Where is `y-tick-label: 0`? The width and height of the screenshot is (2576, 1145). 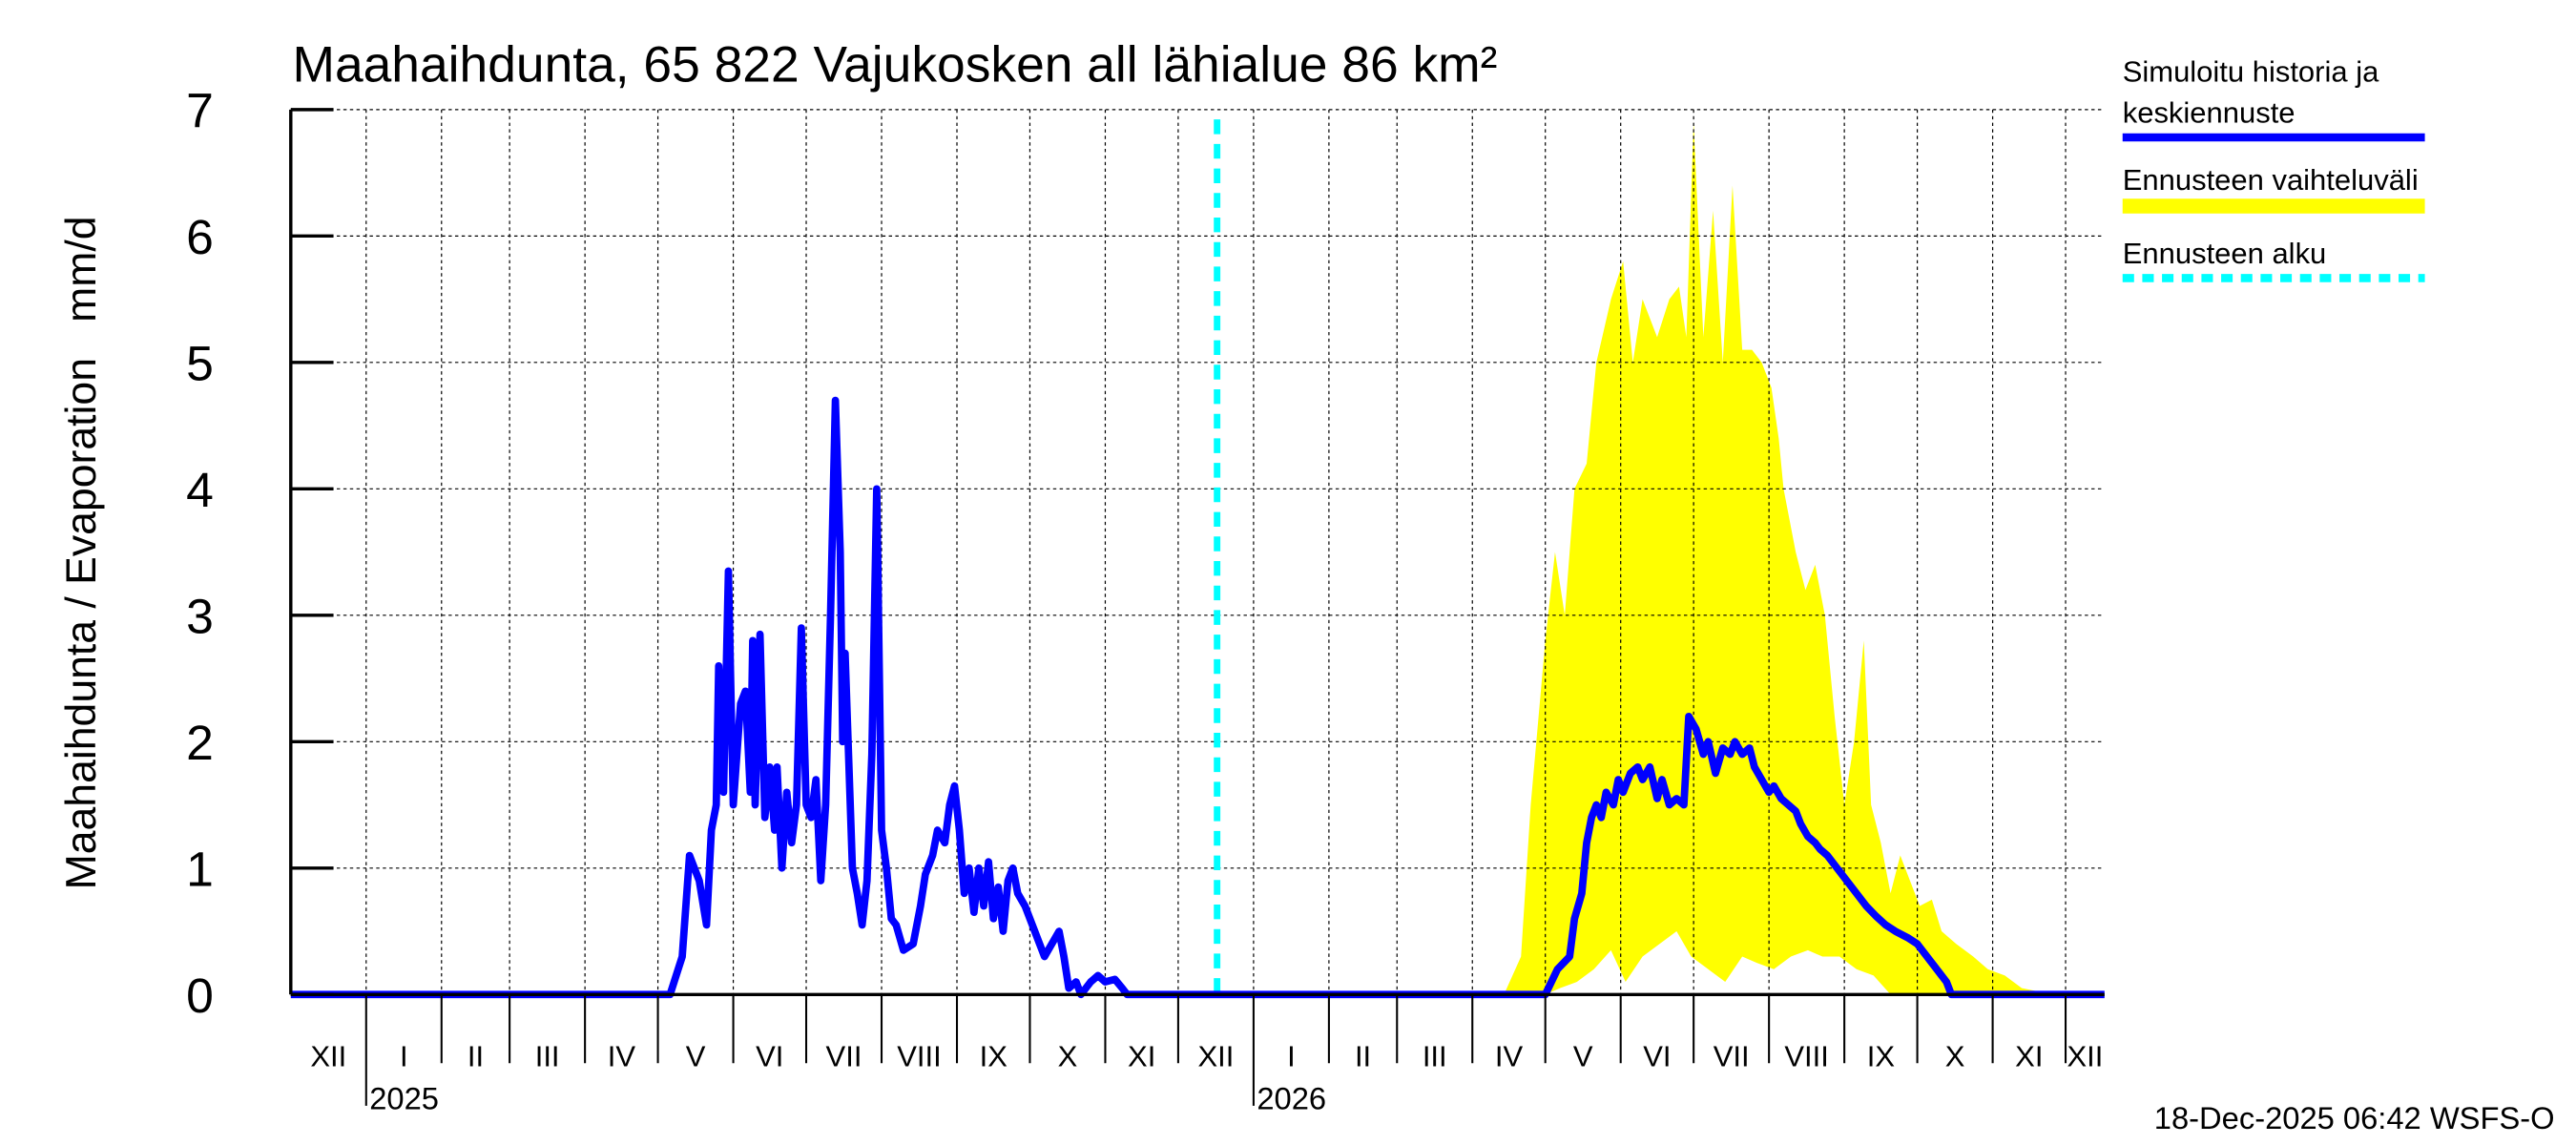 y-tick-label: 0 is located at coordinates (200, 996).